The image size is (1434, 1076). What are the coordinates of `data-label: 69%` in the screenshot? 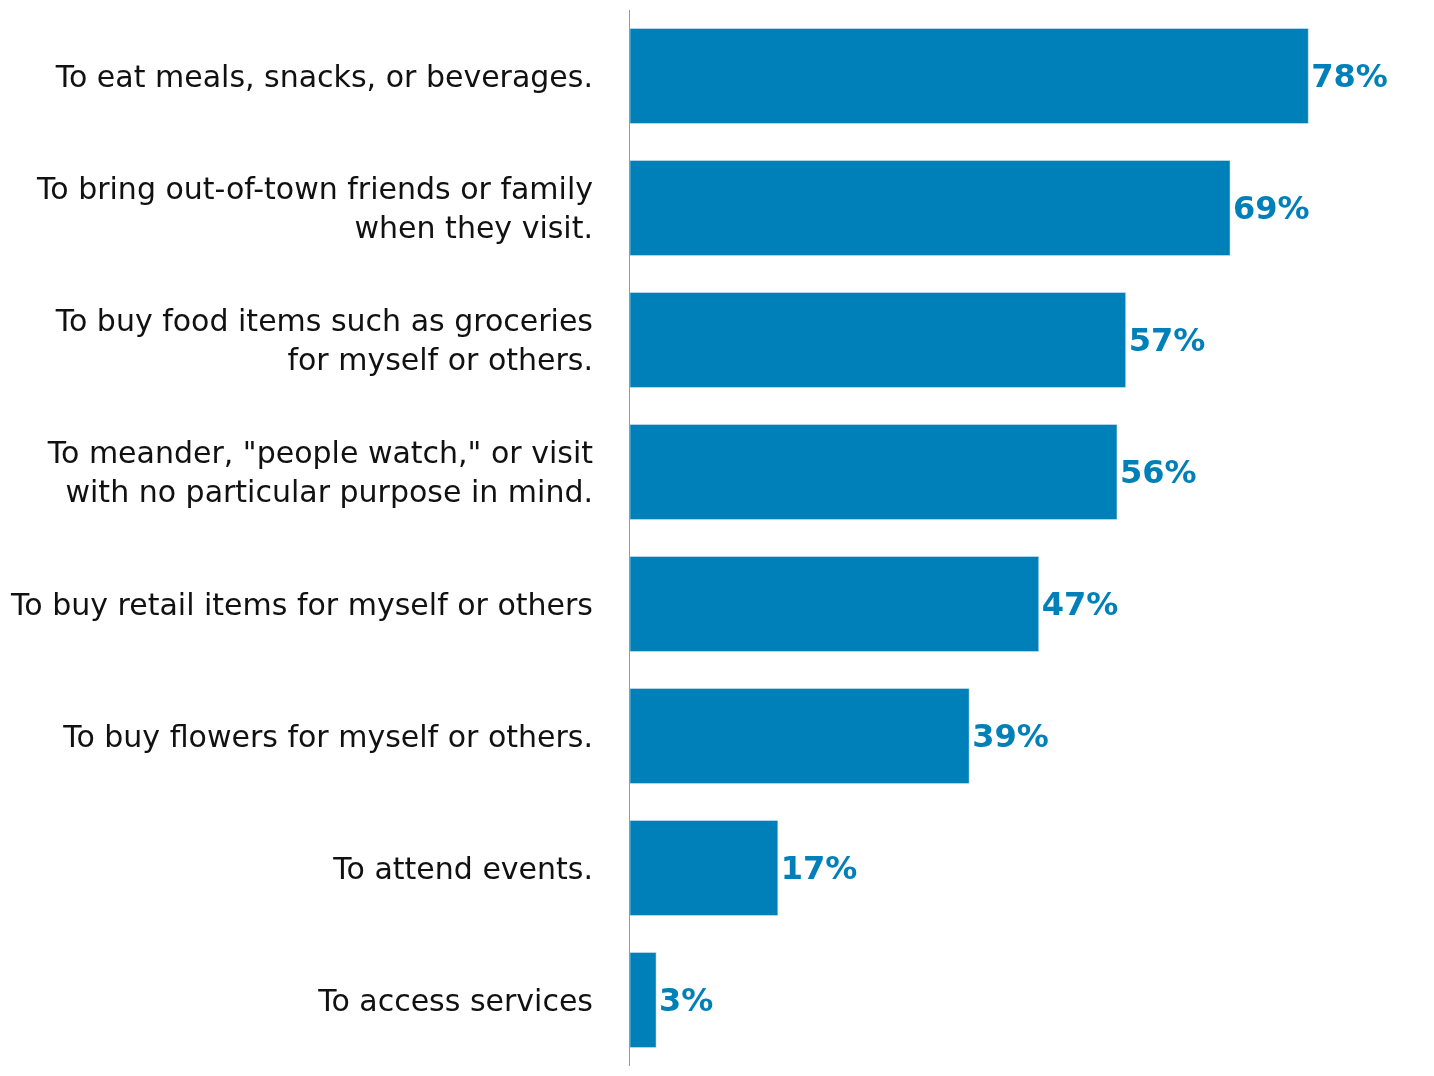 It's located at (1271, 208).